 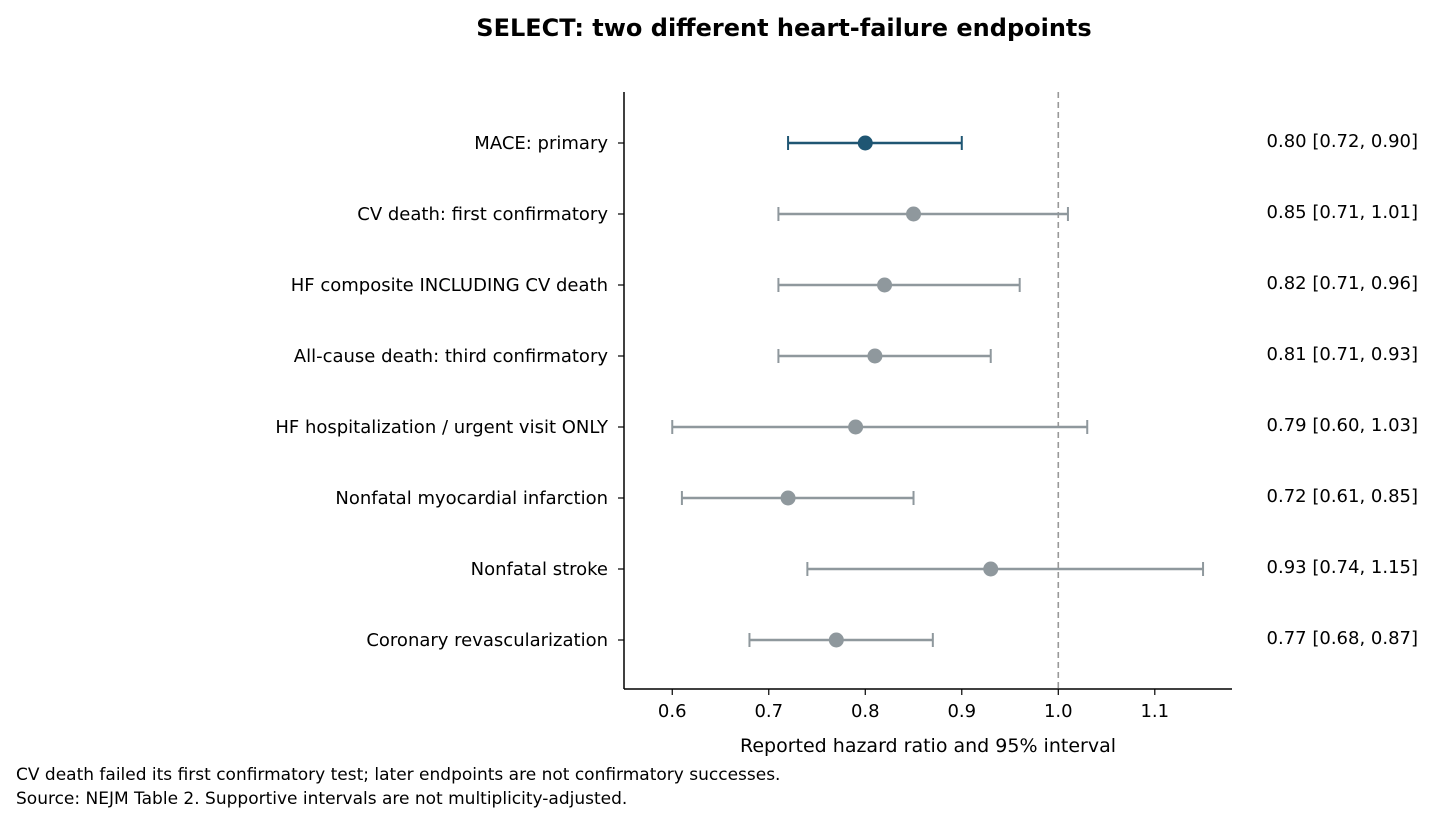 I want to click on x-tick-label: 1.1, so click(x=1154, y=711).